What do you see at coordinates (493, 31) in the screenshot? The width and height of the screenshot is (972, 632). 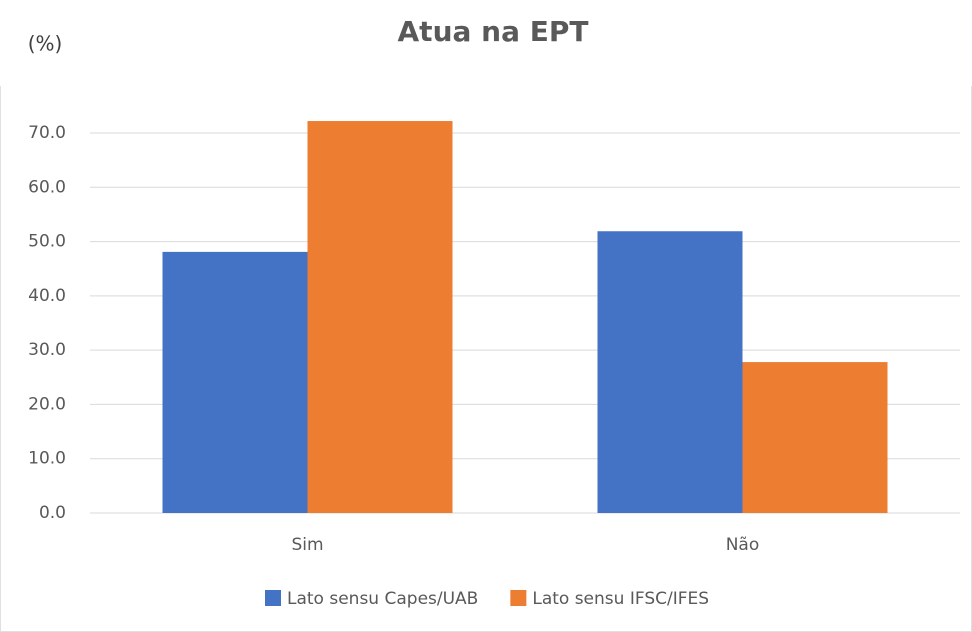 I see `chart-title: Atua na EPT` at bounding box center [493, 31].